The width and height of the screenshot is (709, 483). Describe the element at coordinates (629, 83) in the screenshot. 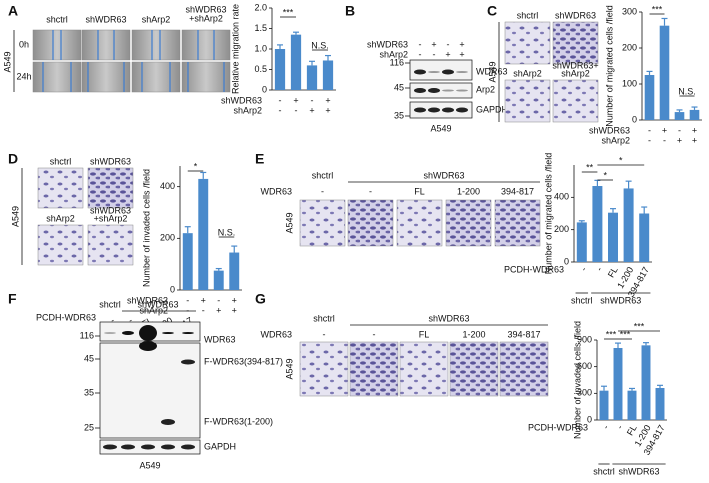

I see `y-tick-label: 100` at that location.